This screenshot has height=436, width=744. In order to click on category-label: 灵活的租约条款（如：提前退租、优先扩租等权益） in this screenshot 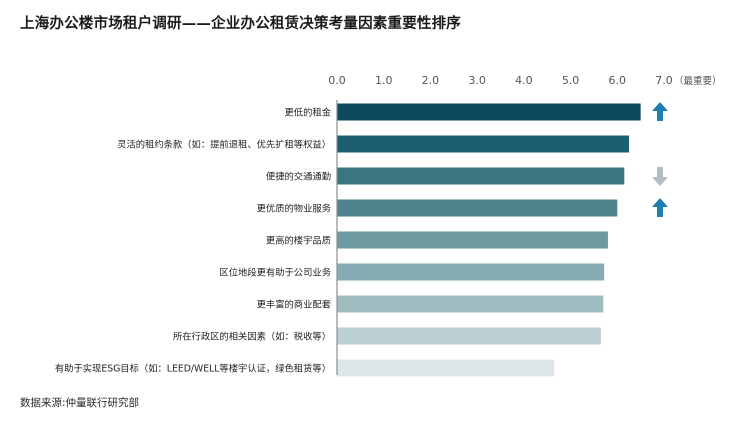, I will do `click(224, 145)`.